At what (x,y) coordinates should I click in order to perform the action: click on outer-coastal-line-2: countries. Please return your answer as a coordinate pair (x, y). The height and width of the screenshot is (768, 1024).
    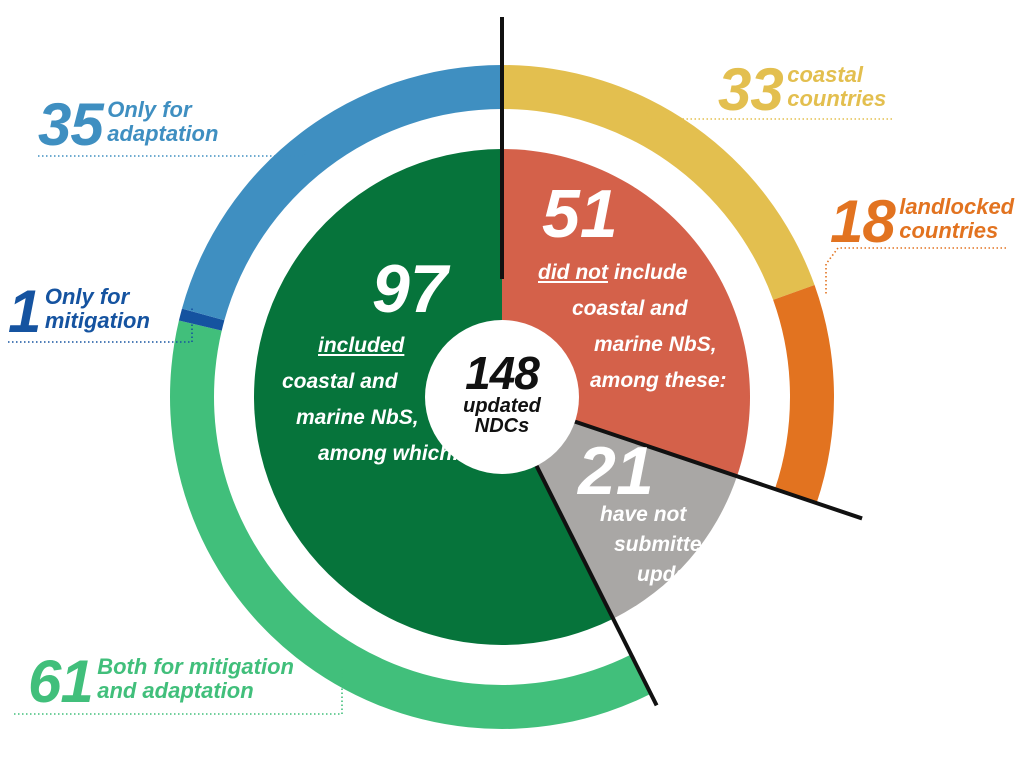
    Looking at the image, I should click on (837, 98).